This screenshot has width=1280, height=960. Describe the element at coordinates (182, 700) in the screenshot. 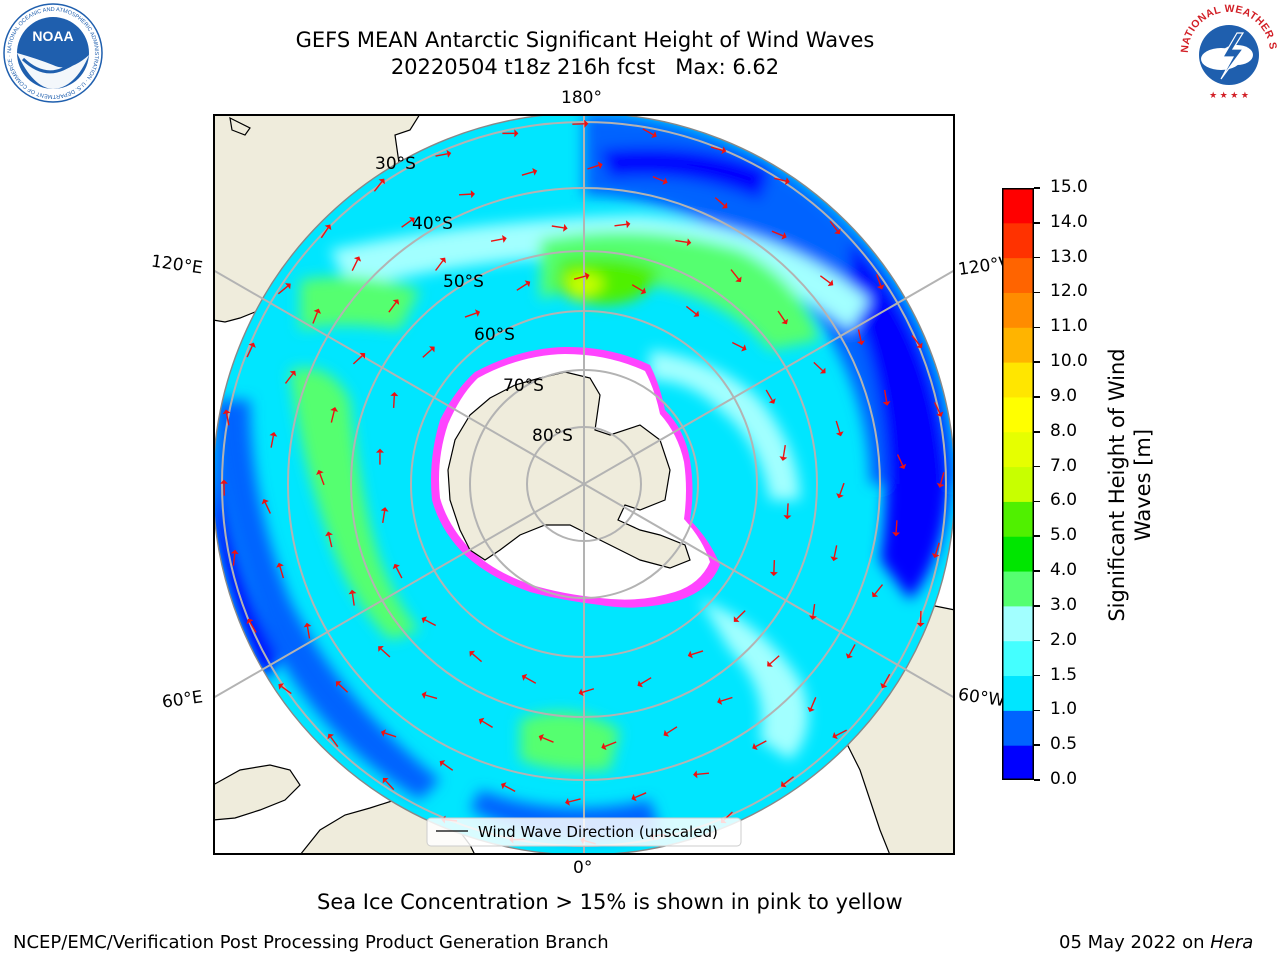

I see `lon-label-60e: 60°E` at that location.